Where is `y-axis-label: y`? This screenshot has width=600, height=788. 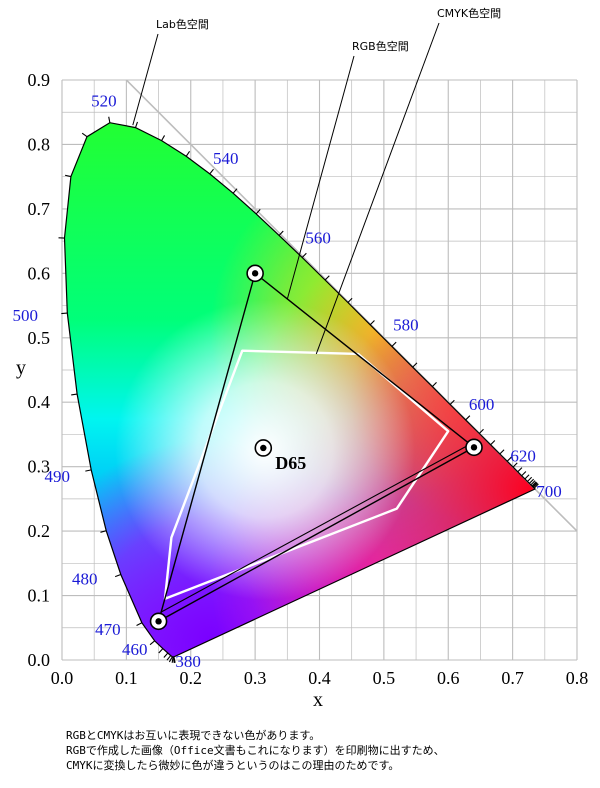
y-axis-label: y is located at coordinates (21, 368).